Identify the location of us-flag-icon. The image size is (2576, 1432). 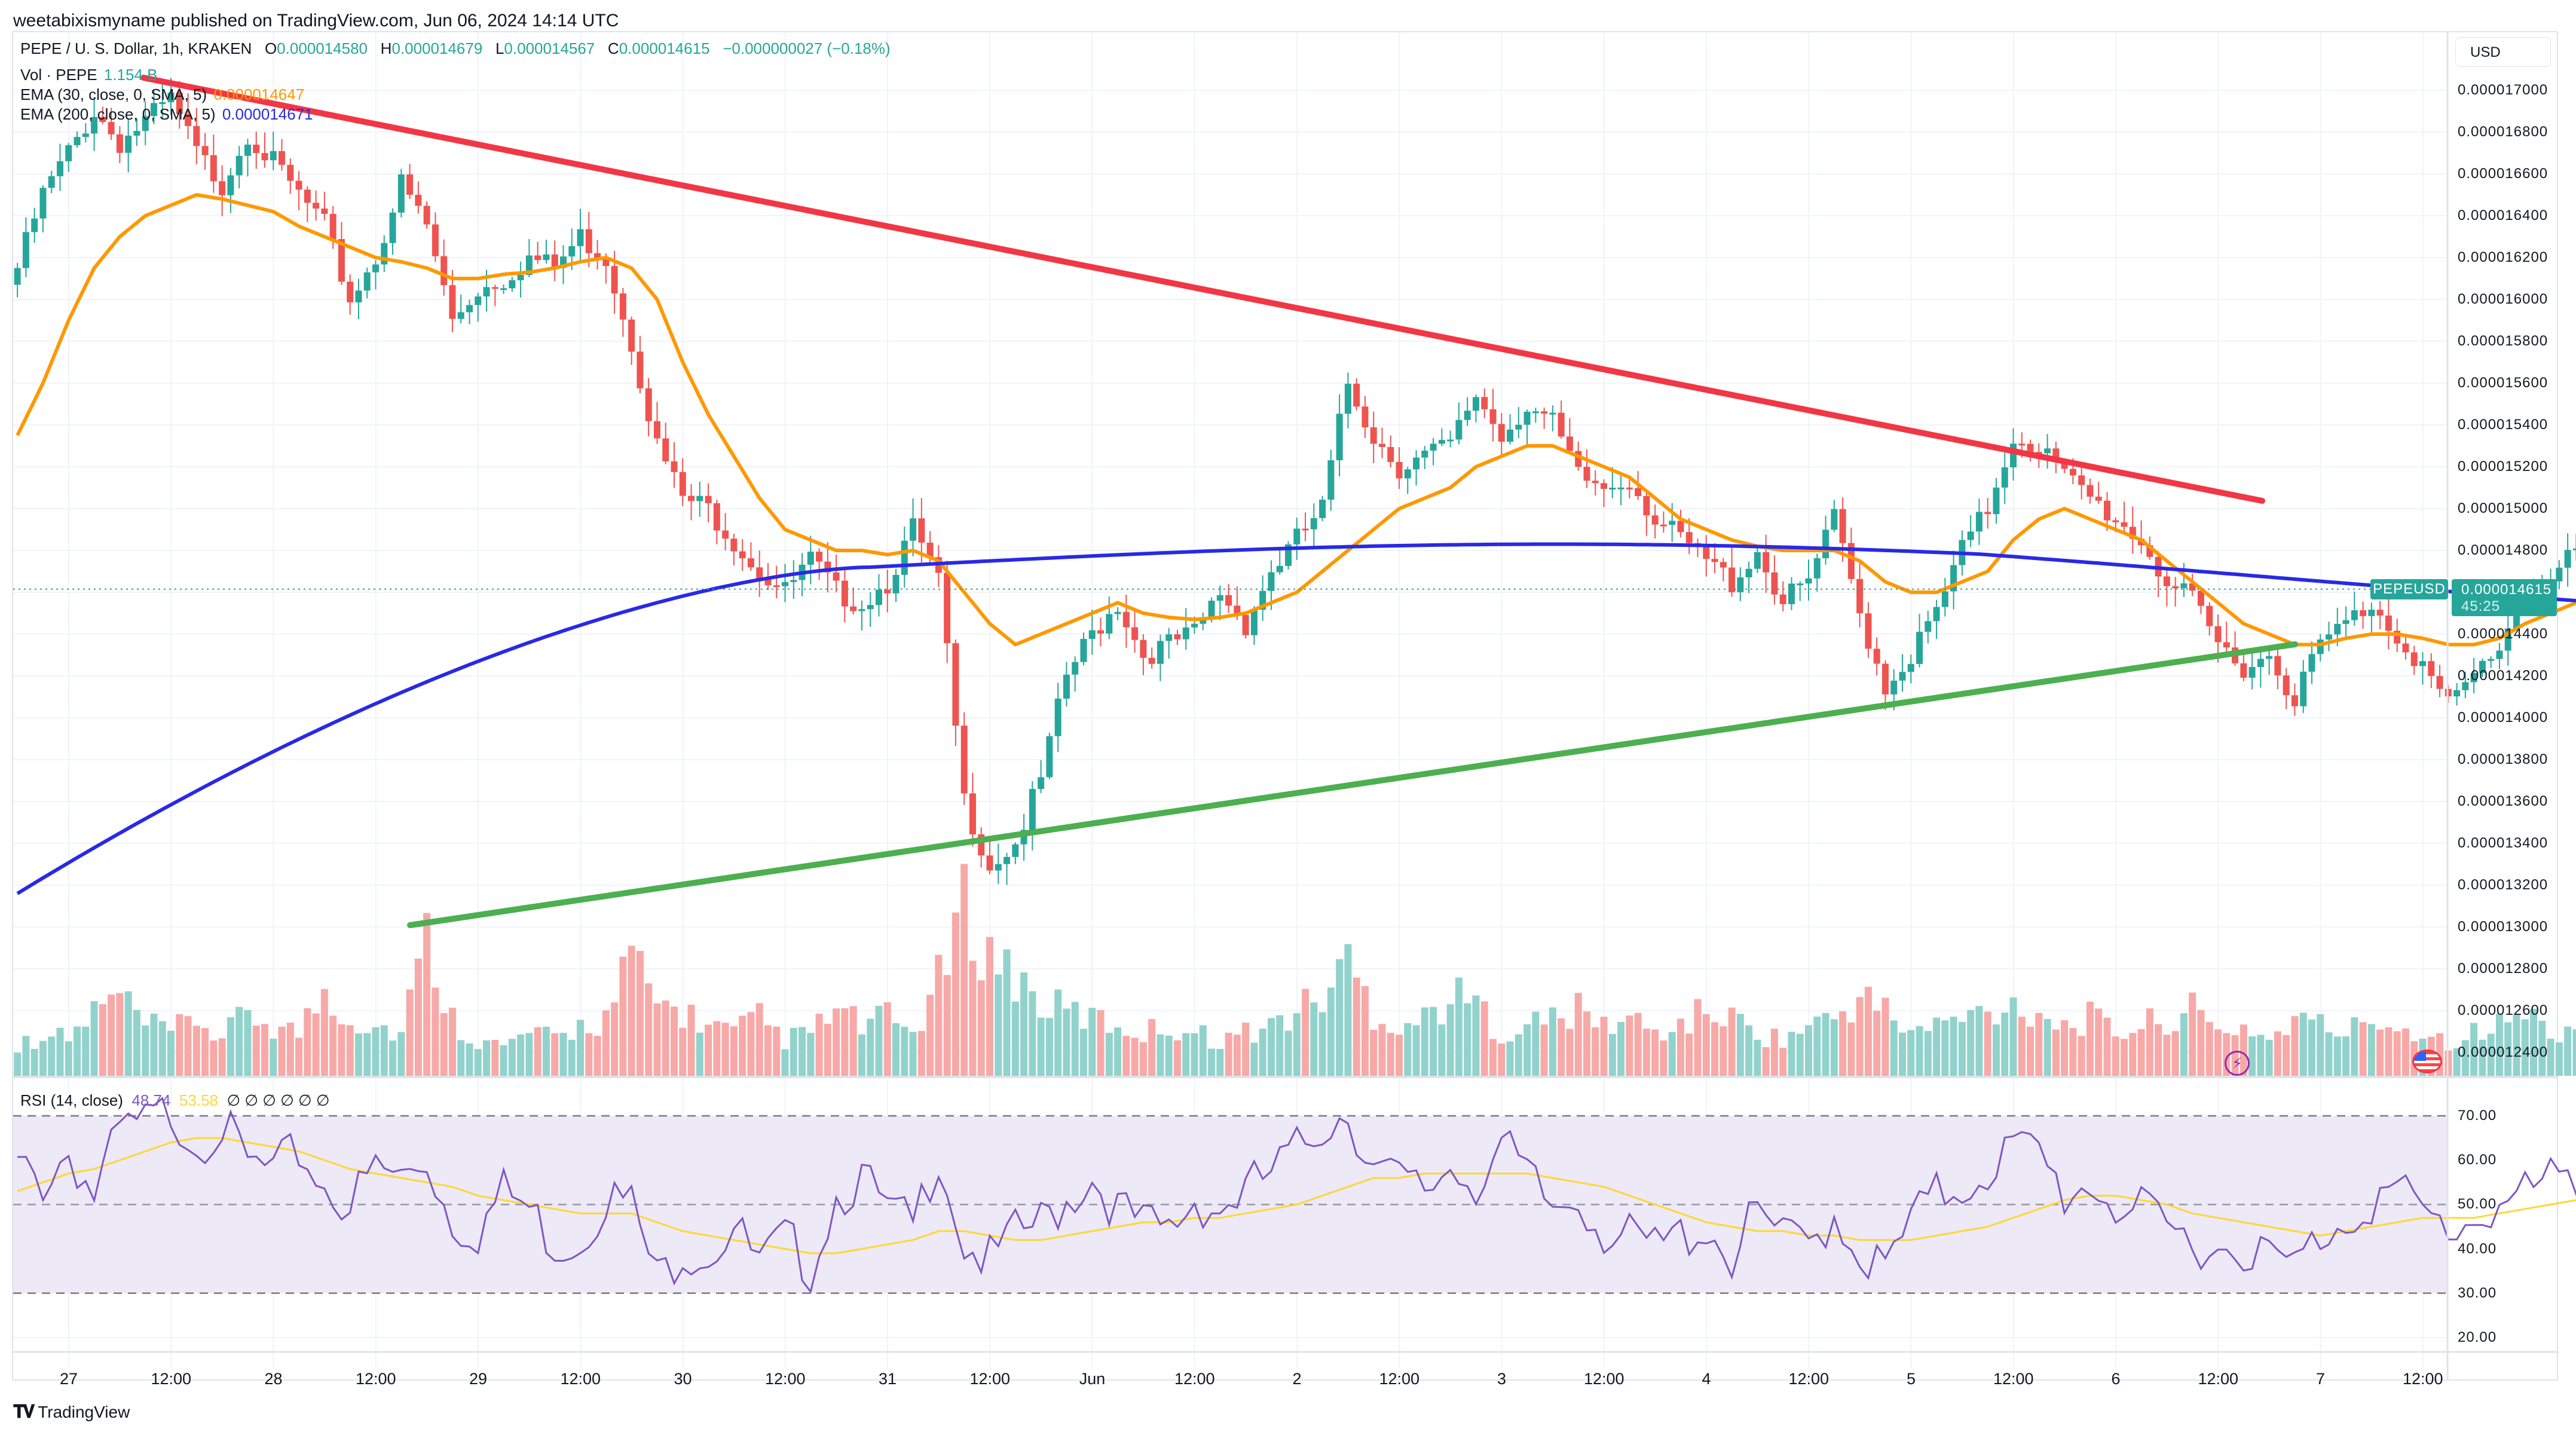
(2427, 1061).